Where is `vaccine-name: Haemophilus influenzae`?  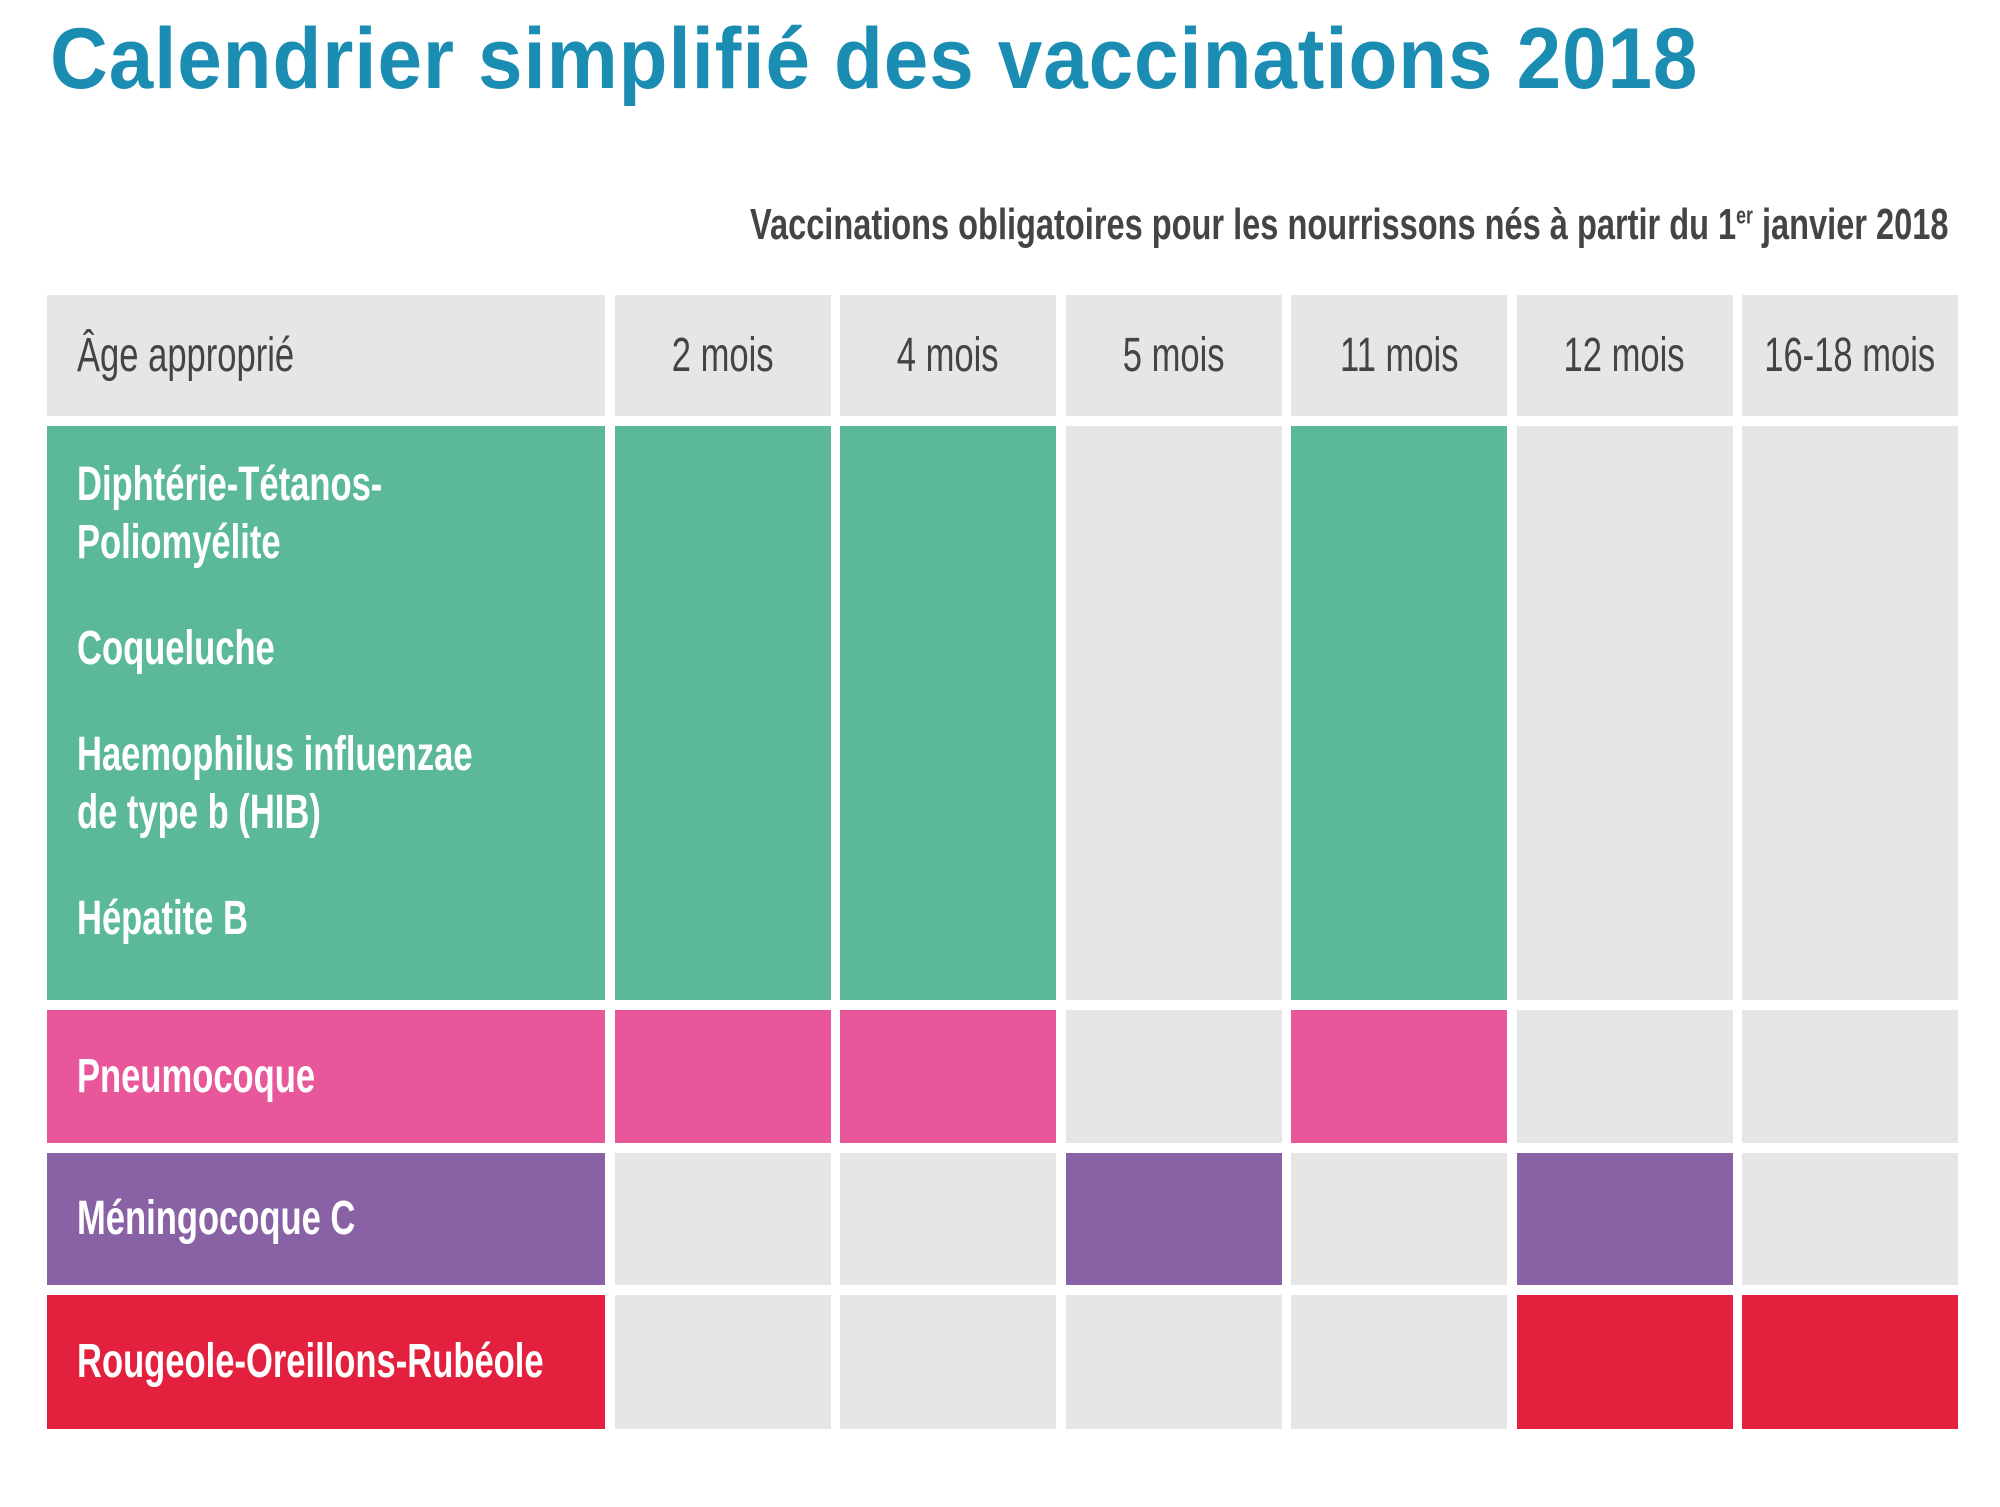
vaccine-name: Haemophilus influenzae is located at coordinates (275, 754).